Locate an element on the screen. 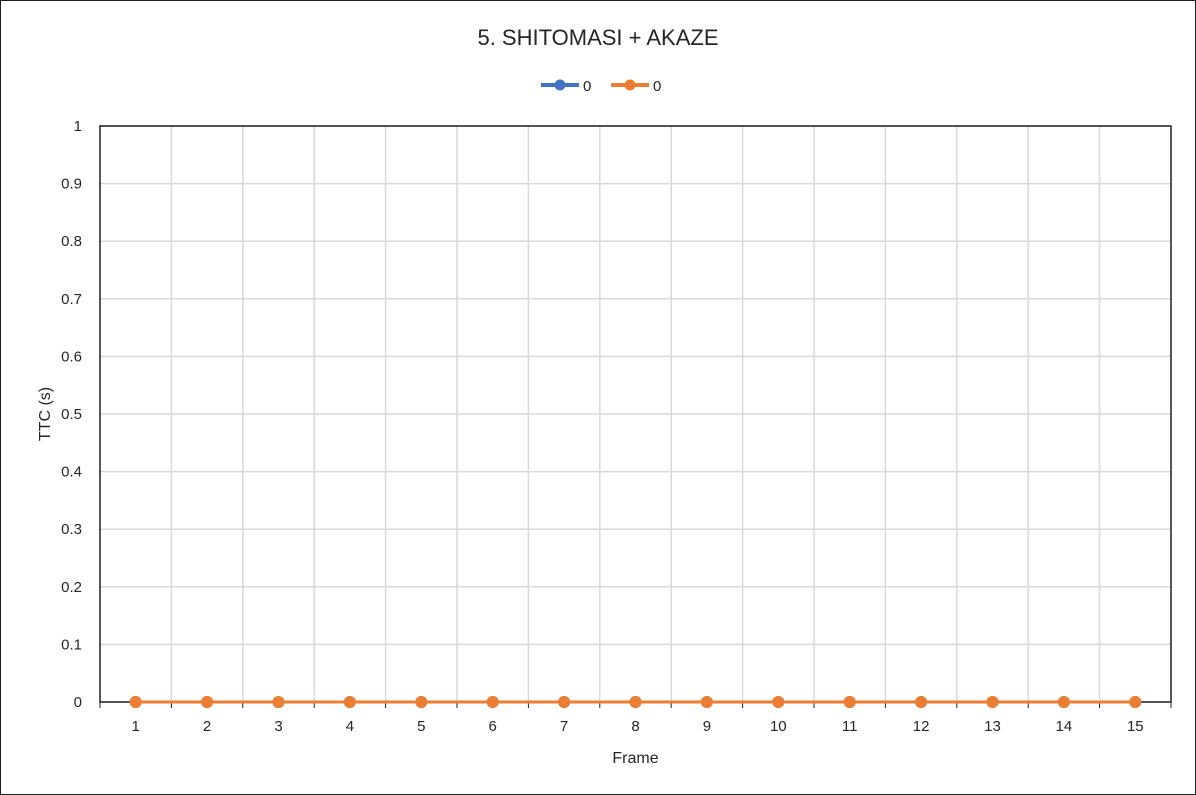 The height and width of the screenshot is (795, 1196). legend-label-series-1: 0 is located at coordinates (587, 86).